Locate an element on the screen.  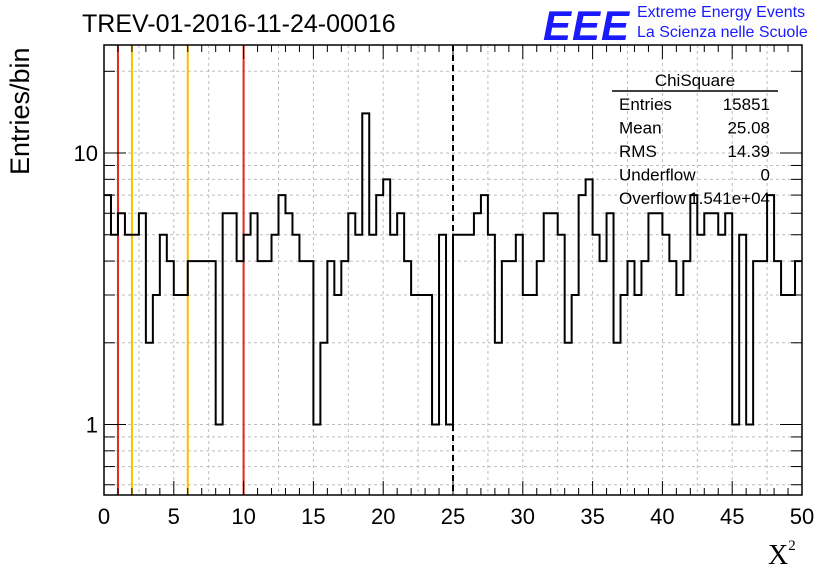
y-tick-label: 10 is located at coordinates (86, 153).